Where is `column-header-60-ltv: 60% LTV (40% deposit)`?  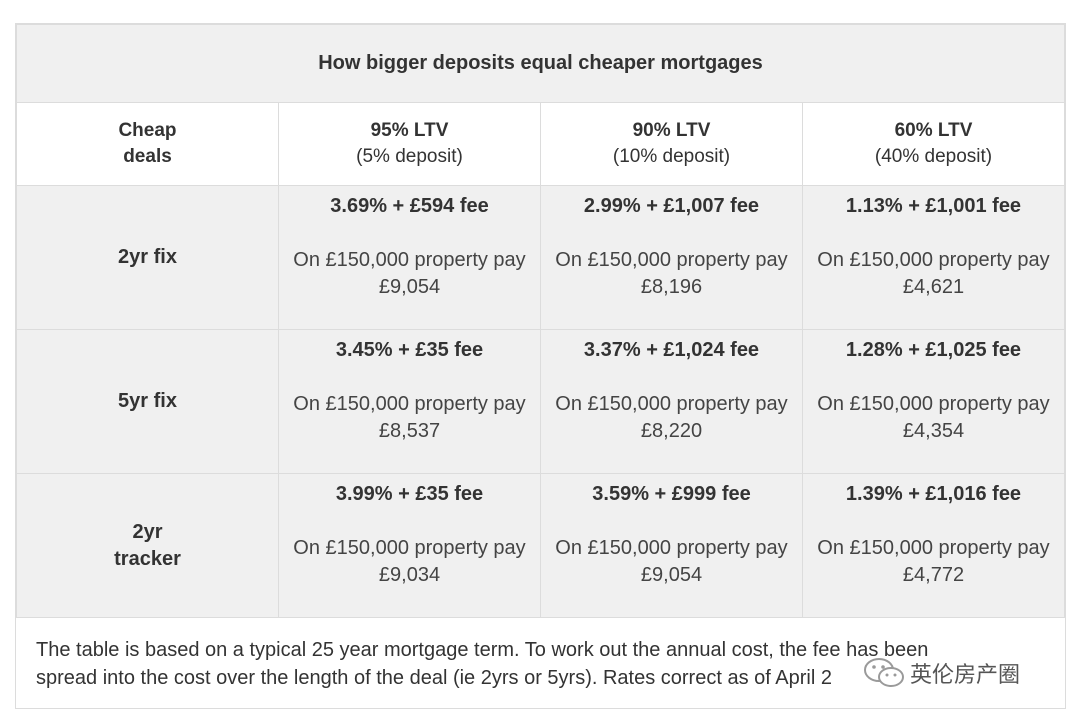 column-header-60-ltv: 60% LTV (40% deposit) is located at coordinates (933, 144).